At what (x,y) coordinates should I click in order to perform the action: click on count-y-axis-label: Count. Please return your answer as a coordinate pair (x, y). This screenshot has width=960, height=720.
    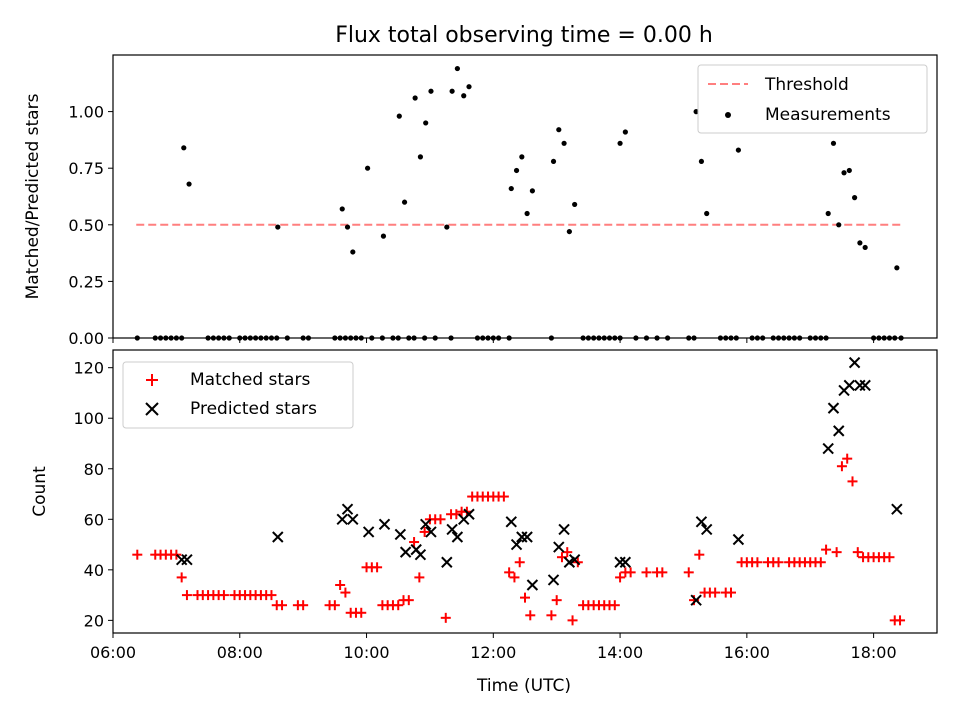
    Looking at the image, I should click on (40, 491).